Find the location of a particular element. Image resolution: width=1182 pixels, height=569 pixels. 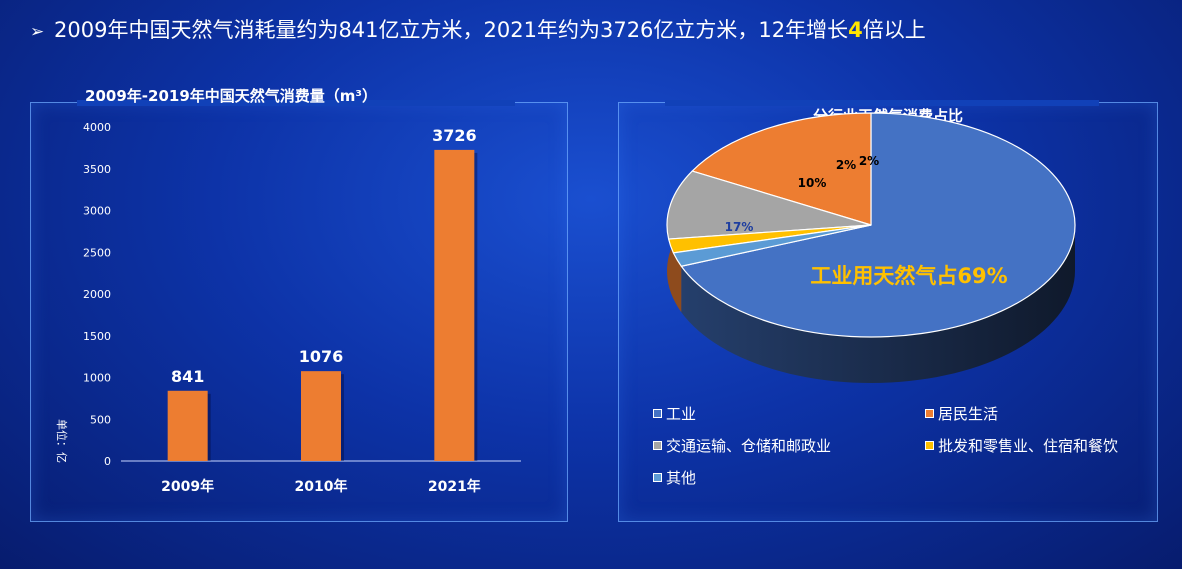

pie-data-label: 10% is located at coordinates (812, 183).